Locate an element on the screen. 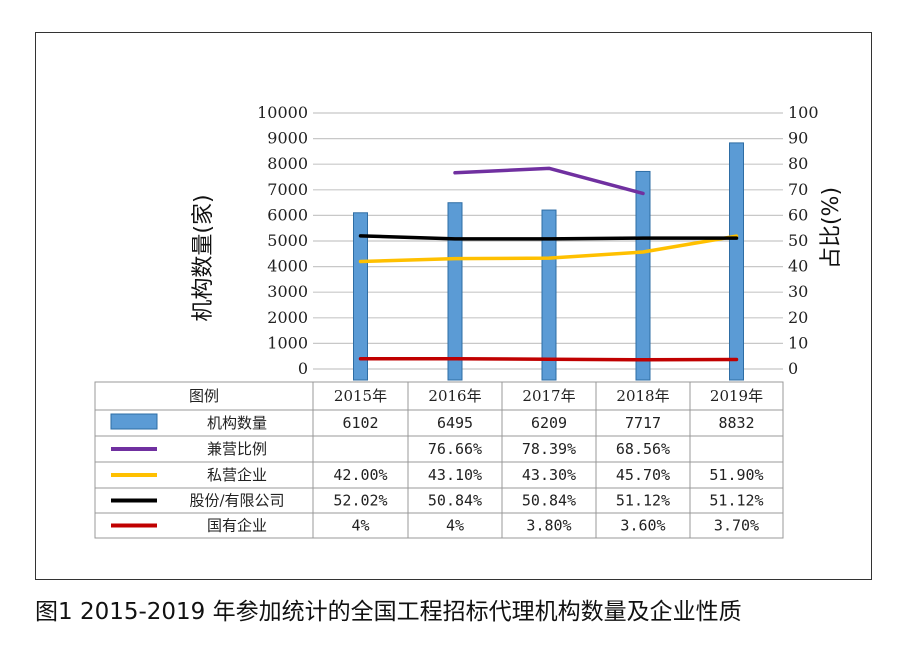 The height and width of the screenshot is (652, 900). data-label: 6209 is located at coordinates (549, 423).